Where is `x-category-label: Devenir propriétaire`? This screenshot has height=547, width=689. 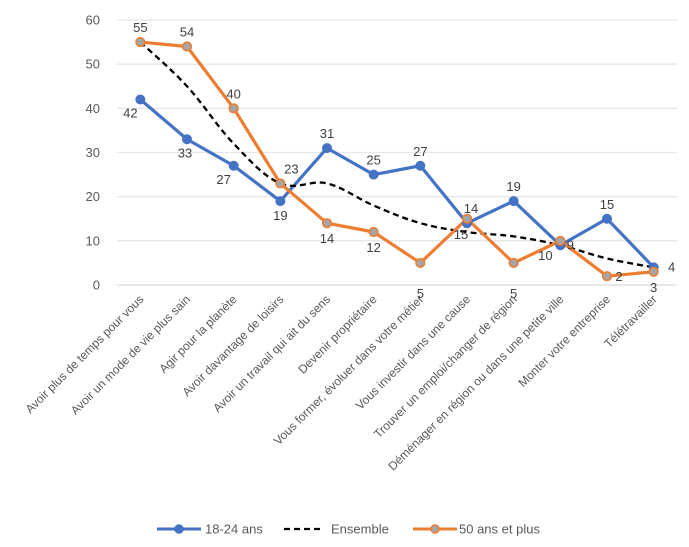 x-category-label: Devenir propriétaire is located at coordinates (337, 334).